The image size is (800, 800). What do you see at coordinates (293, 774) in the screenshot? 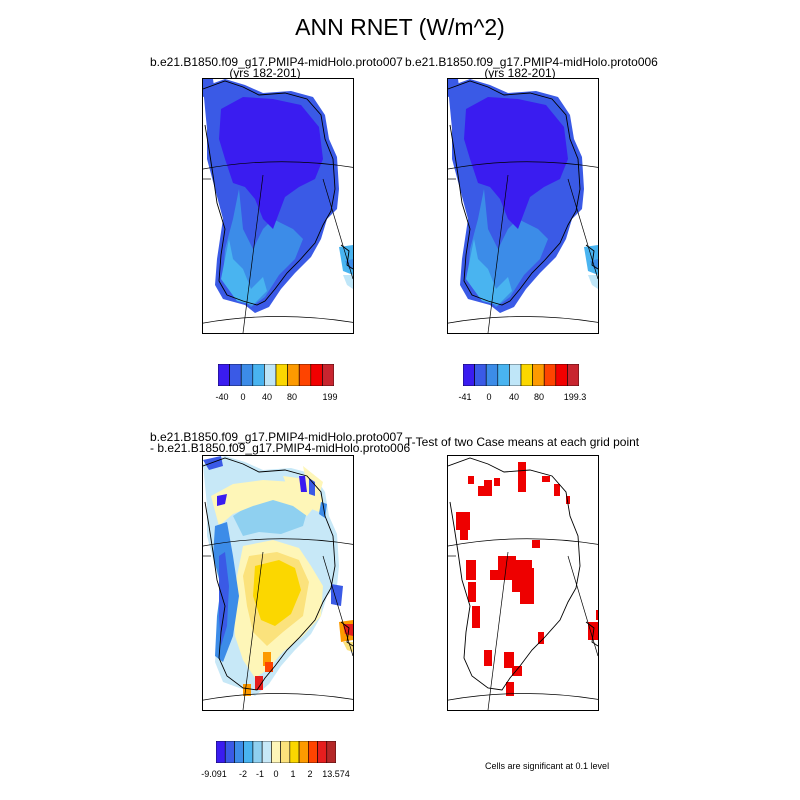
I see `colorbar-label: 1` at bounding box center [293, 774].